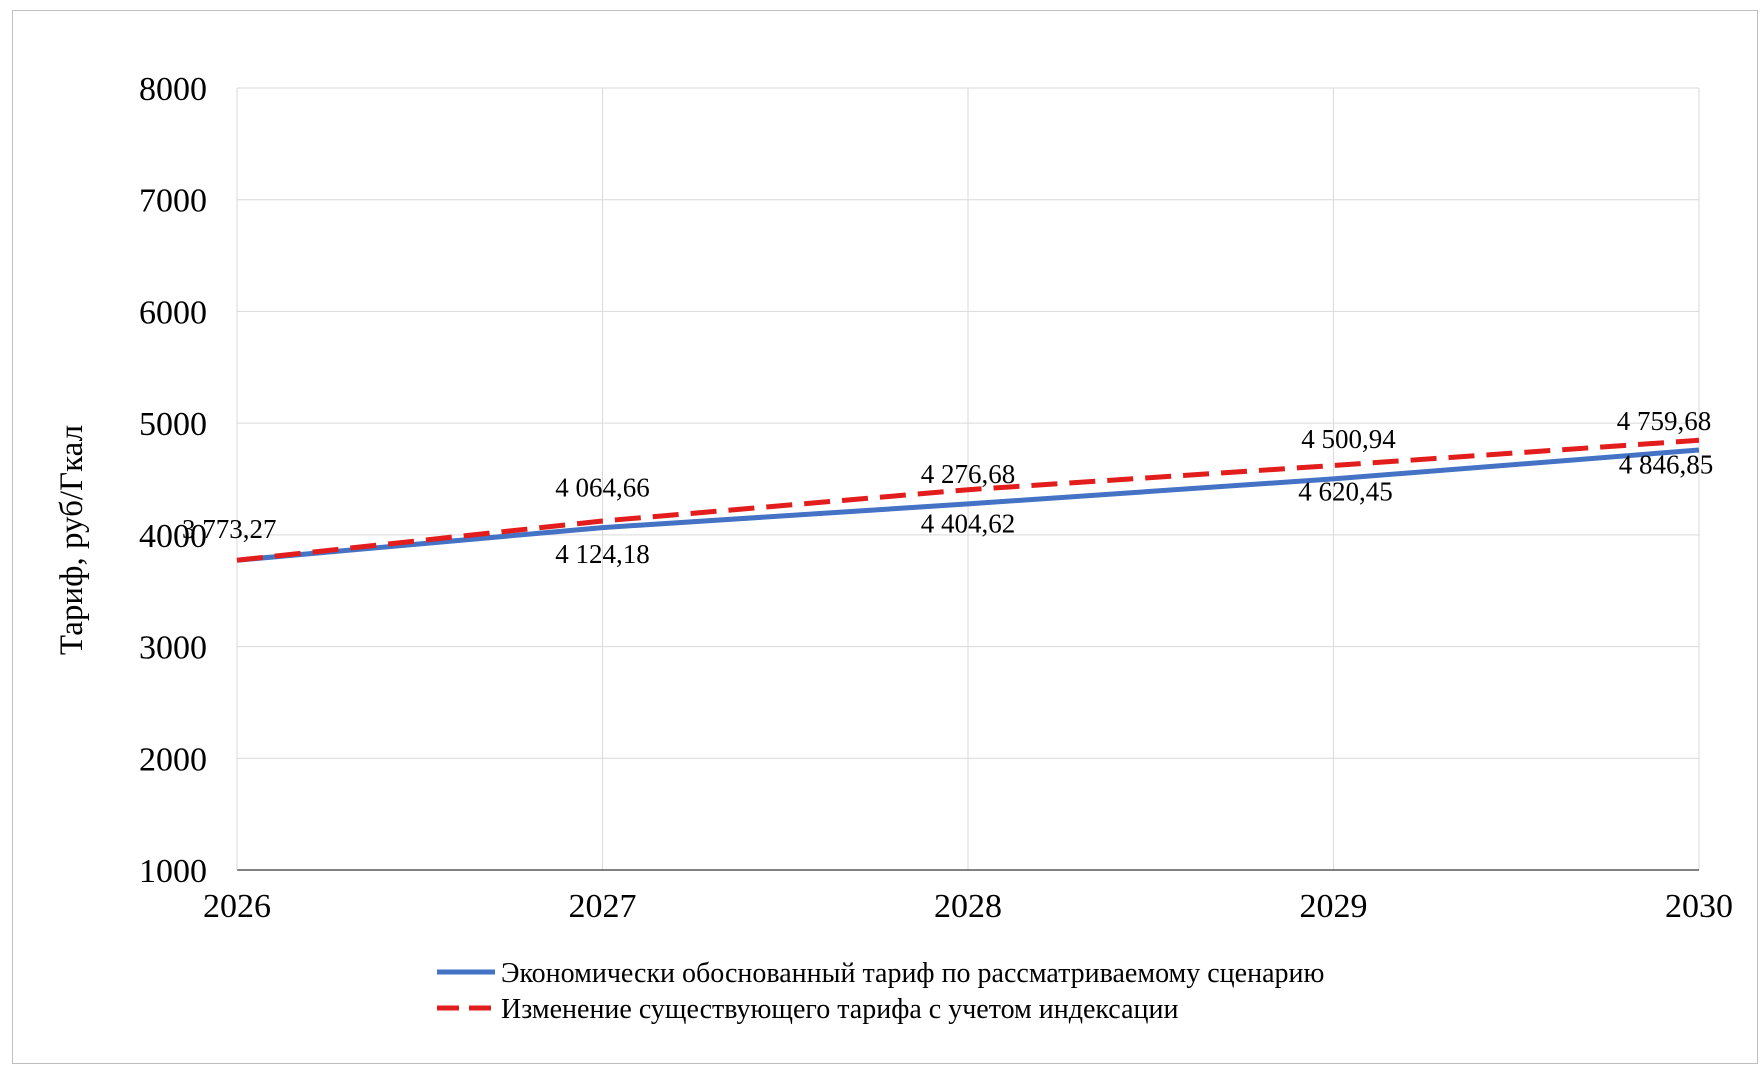 This screenshot has height=1066, width=1760. I want to click on data-label: 4 500,94, so click(1348, 439).